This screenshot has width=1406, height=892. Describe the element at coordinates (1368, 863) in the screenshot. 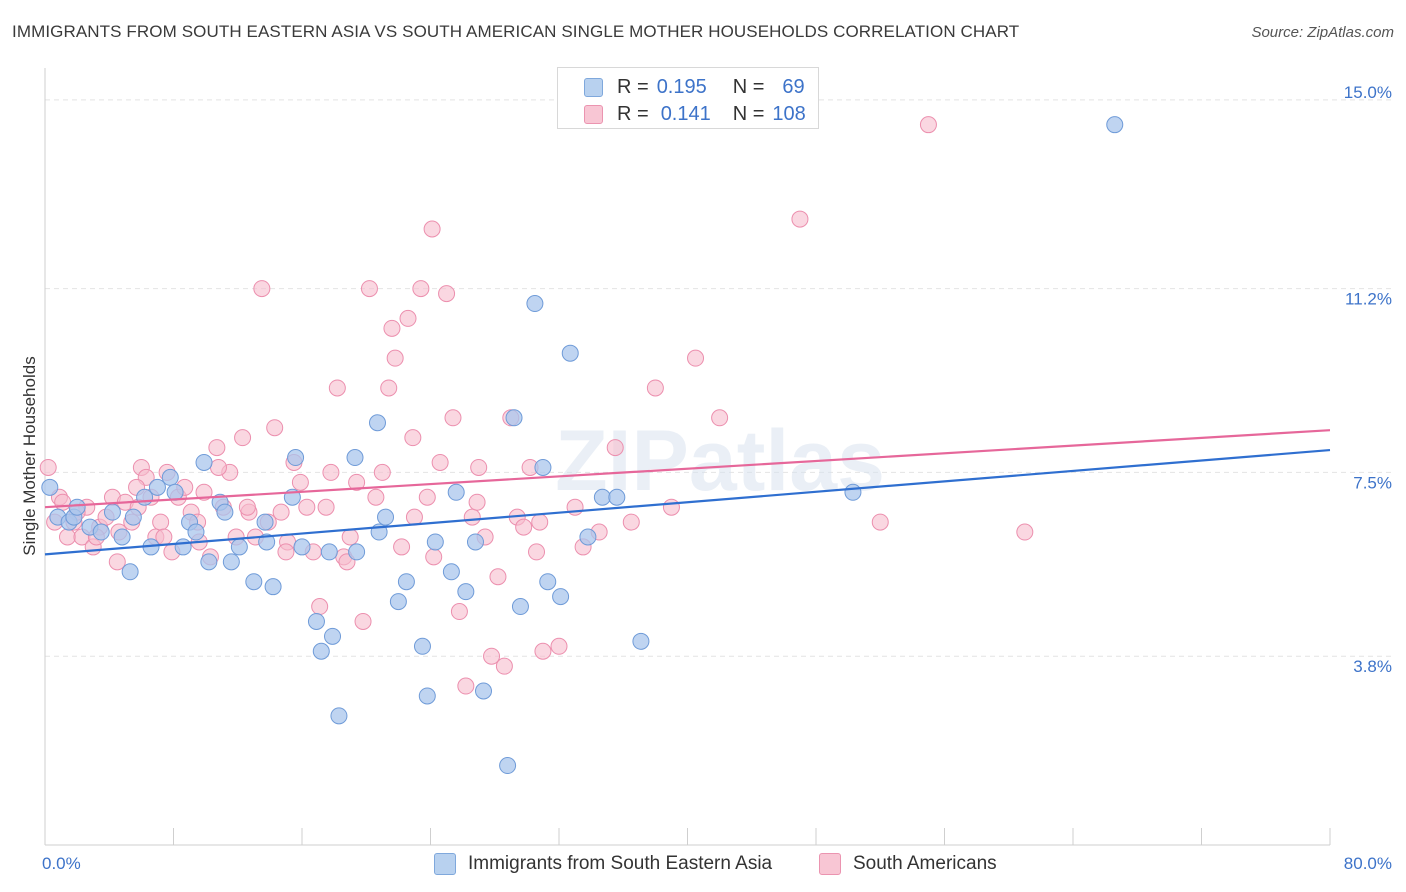

I see `x-tick-label: 80.0%` at that location.